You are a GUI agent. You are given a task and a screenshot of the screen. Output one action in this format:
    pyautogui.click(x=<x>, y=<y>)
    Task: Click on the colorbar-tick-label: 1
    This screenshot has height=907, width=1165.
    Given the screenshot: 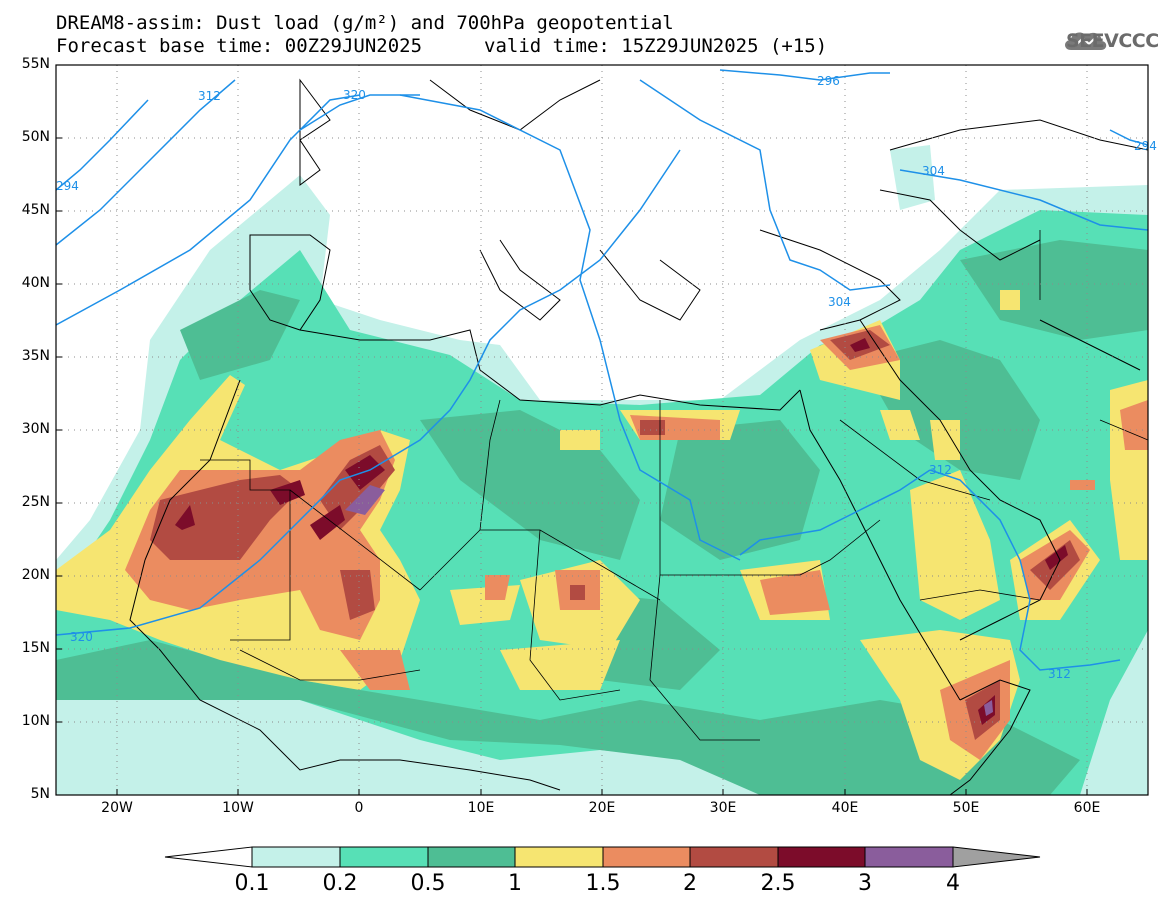 What is the action you would take?
    pyautogui.click(x=515, y=883)
    